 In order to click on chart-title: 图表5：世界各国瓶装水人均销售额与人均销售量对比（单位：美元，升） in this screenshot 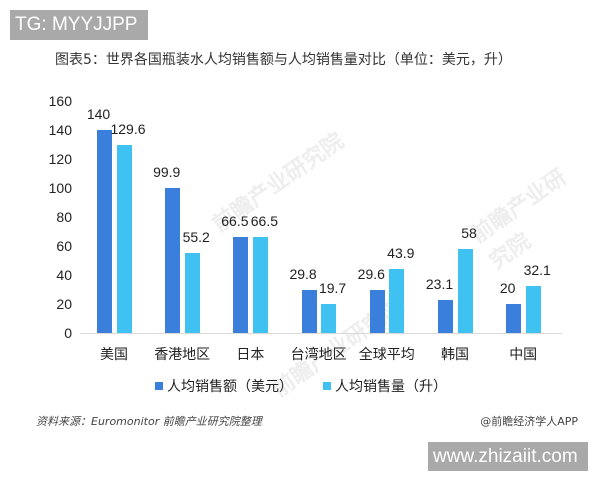, I will do `click(283, 60)`.